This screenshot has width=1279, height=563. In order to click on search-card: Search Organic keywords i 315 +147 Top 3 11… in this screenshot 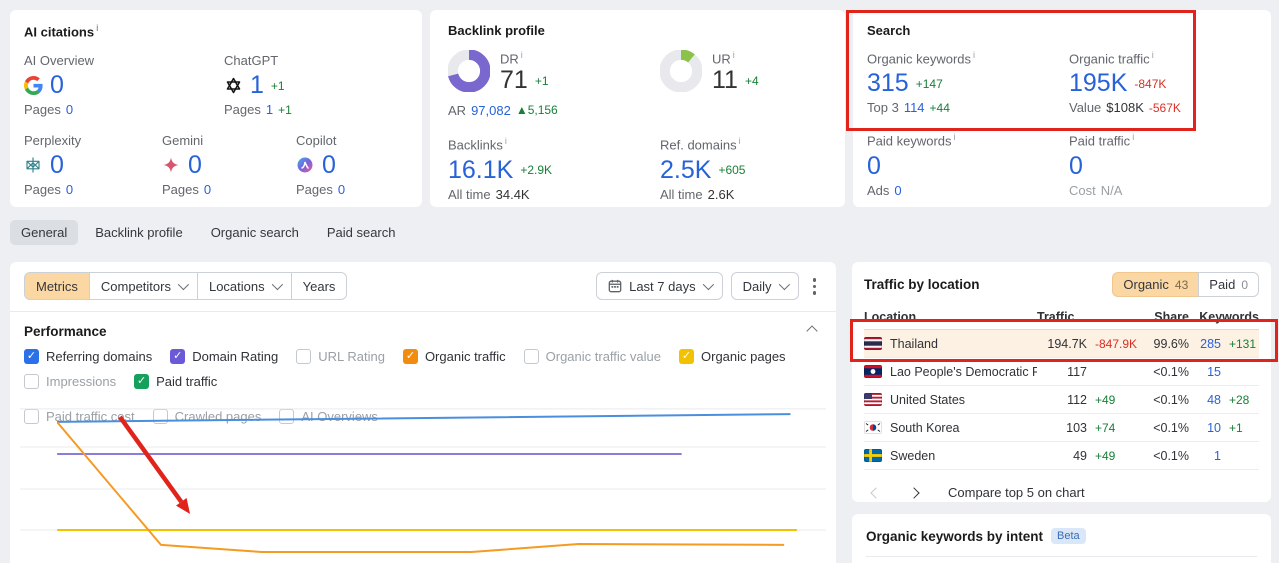, I will do `click(1062, 108)`.